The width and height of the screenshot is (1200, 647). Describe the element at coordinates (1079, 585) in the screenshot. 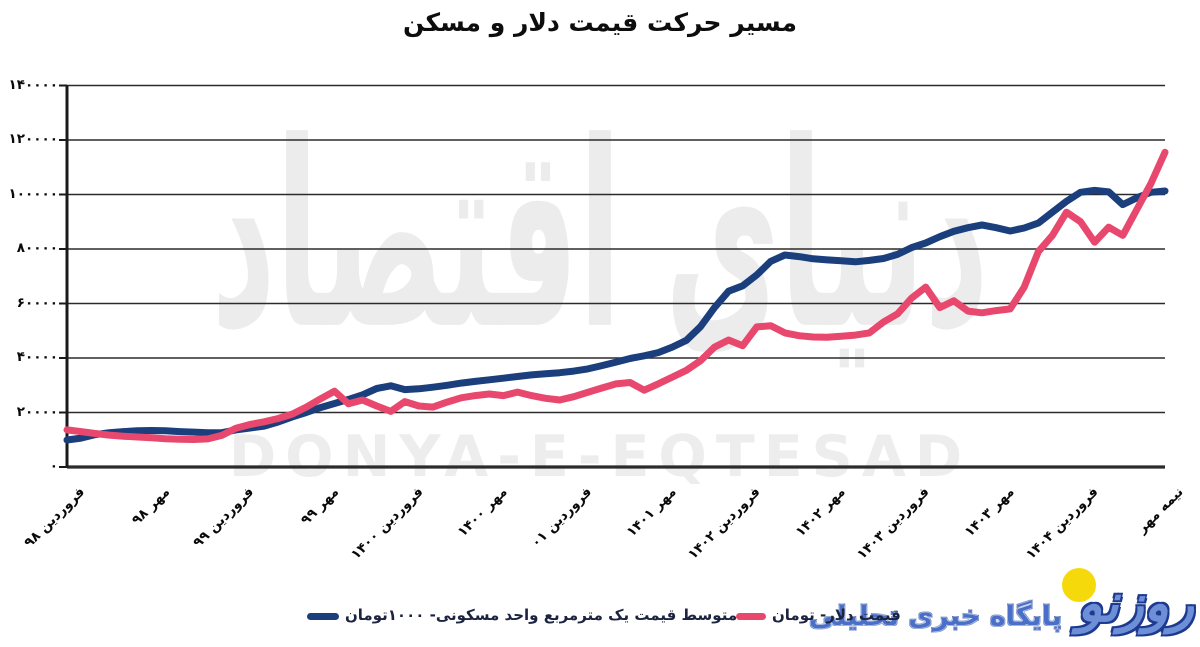

I see `sun-icon` at that location.